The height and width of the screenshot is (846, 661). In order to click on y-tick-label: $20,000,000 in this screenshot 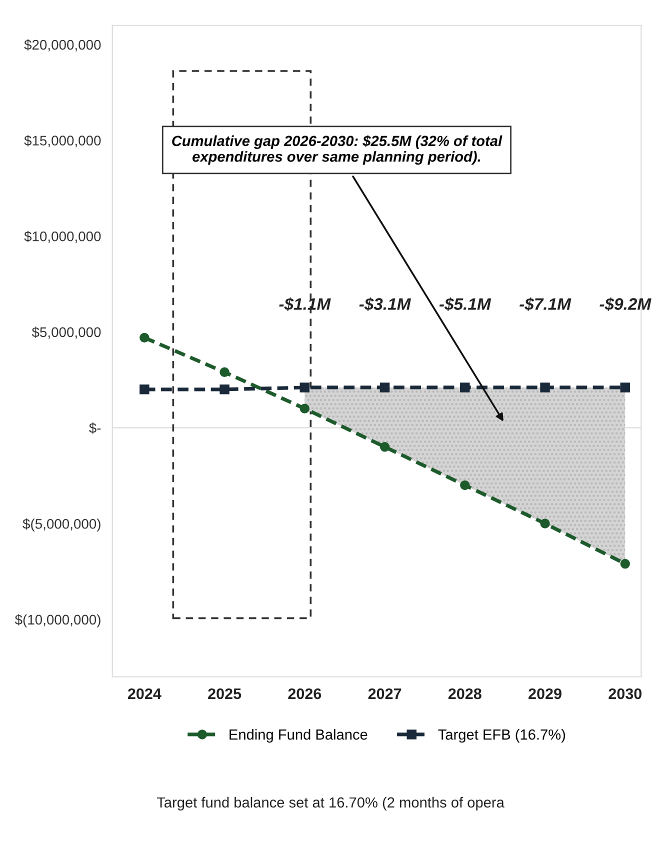, I will do `click(62, 45)`.